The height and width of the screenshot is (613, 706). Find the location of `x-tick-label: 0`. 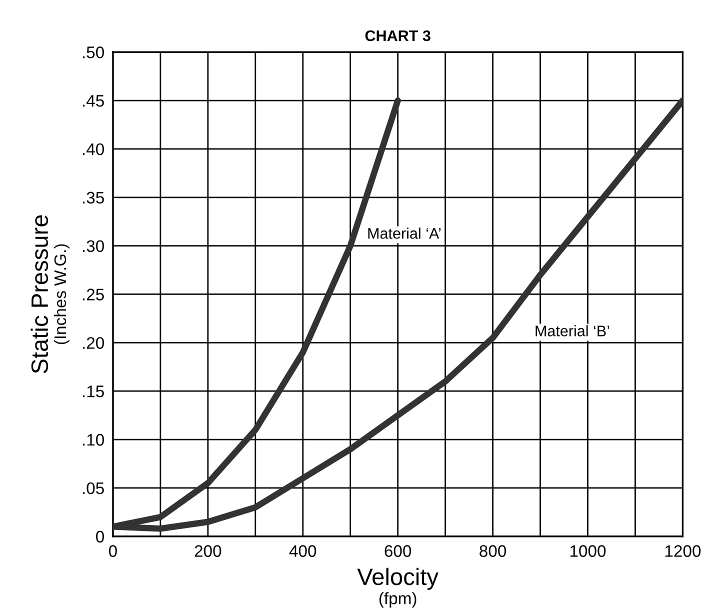

x-tick-label: 0 is located at coordinates (112, 551).